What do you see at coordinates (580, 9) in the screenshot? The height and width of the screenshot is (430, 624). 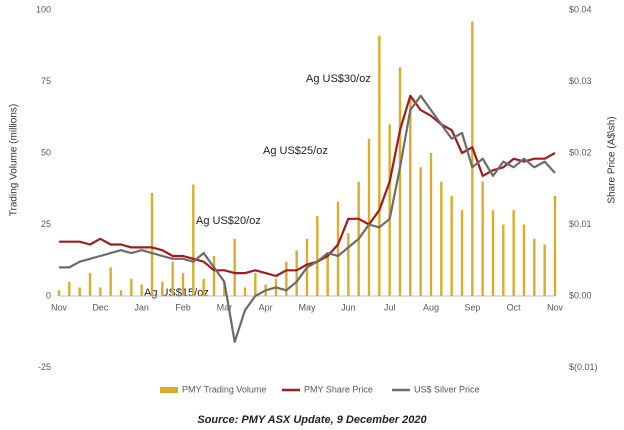 I see `y2-tick-label: $0.04` at bounding box center [580, 9].